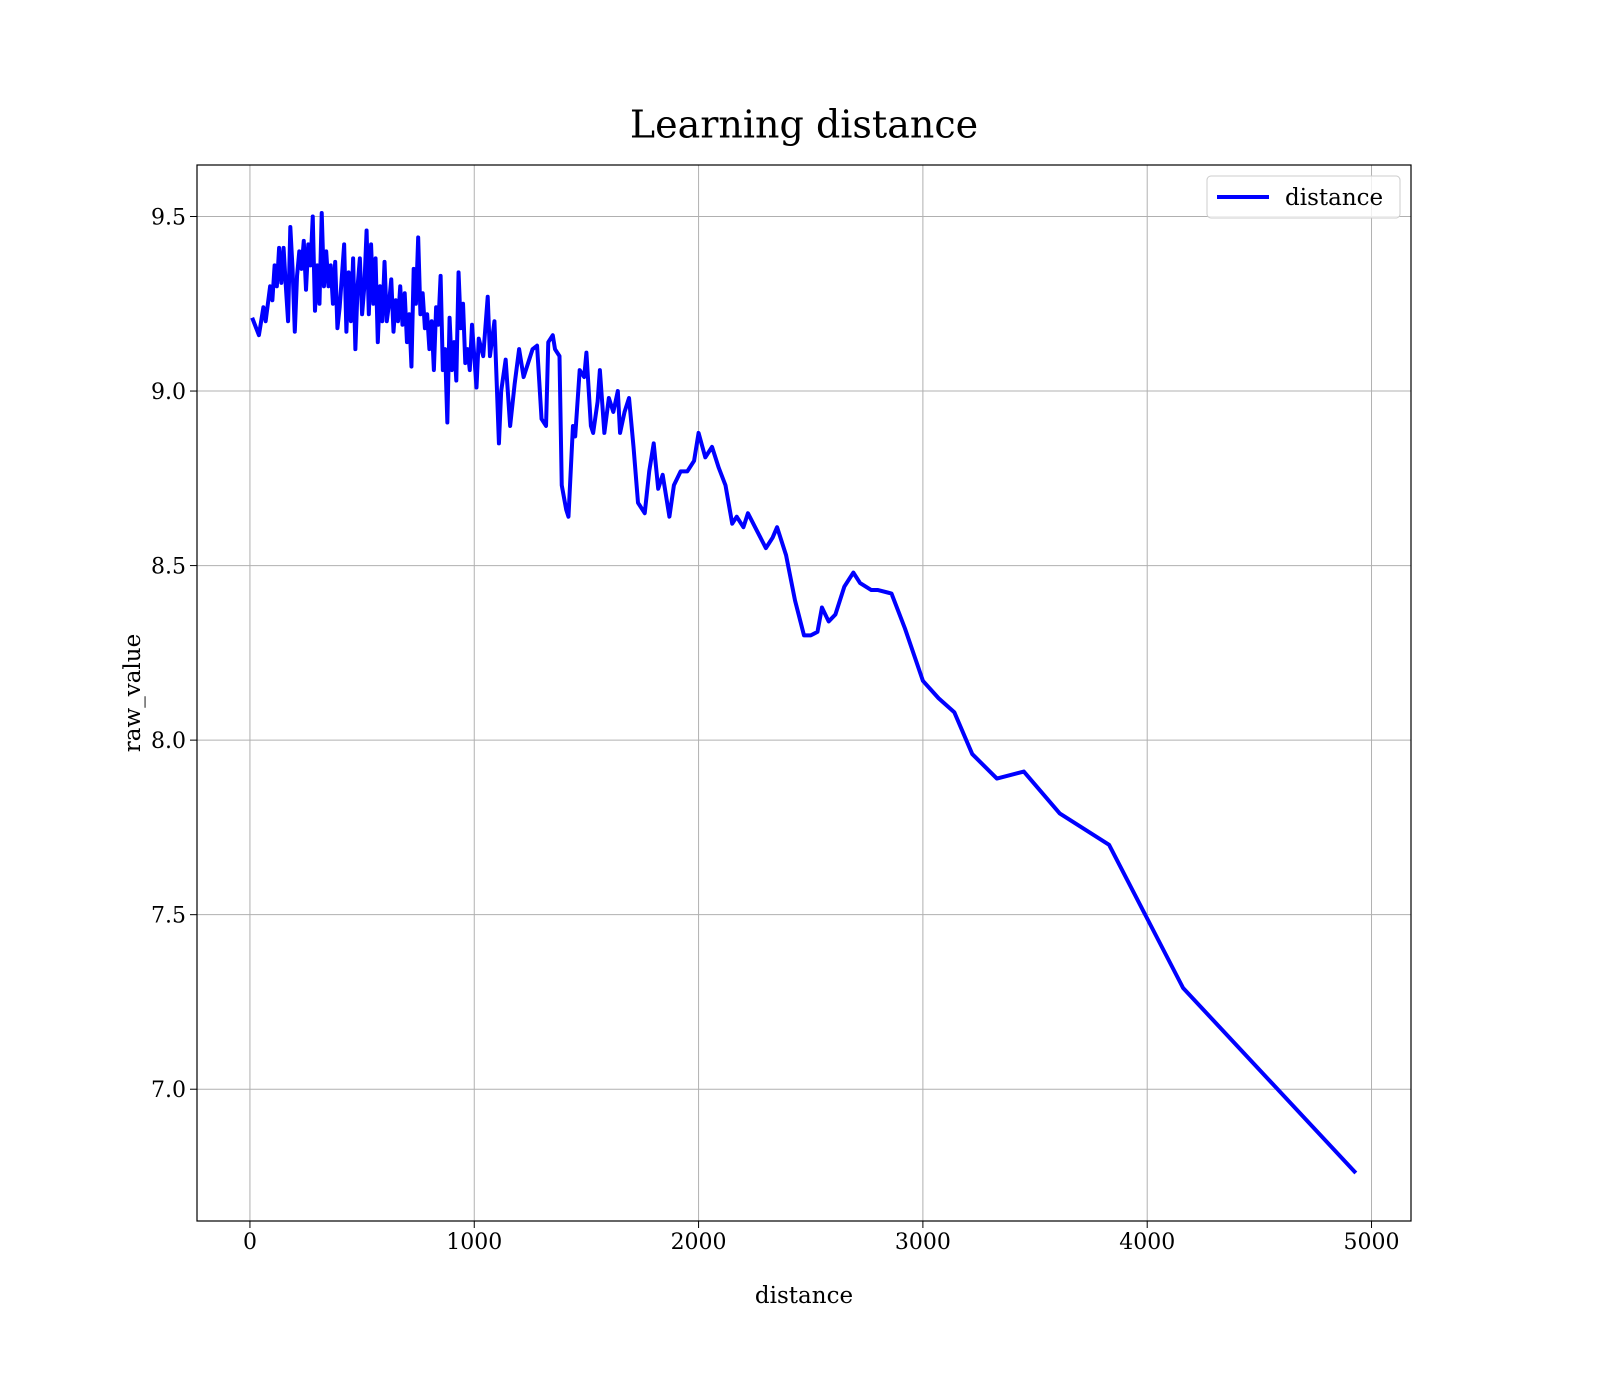  Describe the element at coordinates (168, 1090) in the screenshot. I see `y-tick-label: 7.0` at that location.